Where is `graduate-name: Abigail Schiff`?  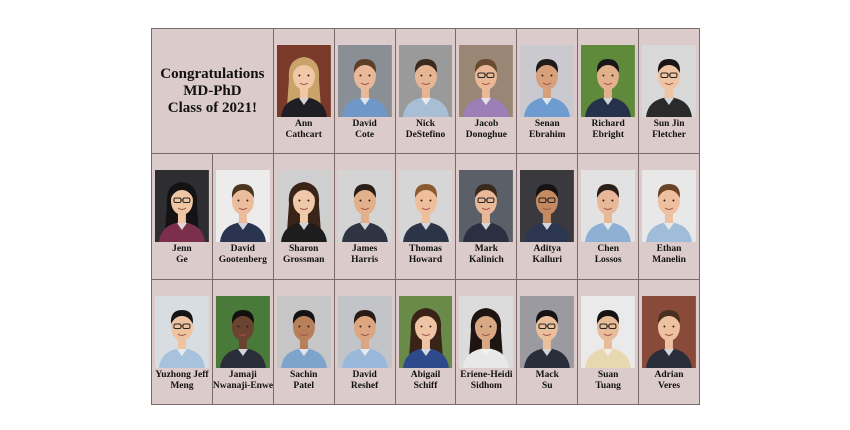 graduate-name: Abigail Schiff is located at coordinates (426, 381).